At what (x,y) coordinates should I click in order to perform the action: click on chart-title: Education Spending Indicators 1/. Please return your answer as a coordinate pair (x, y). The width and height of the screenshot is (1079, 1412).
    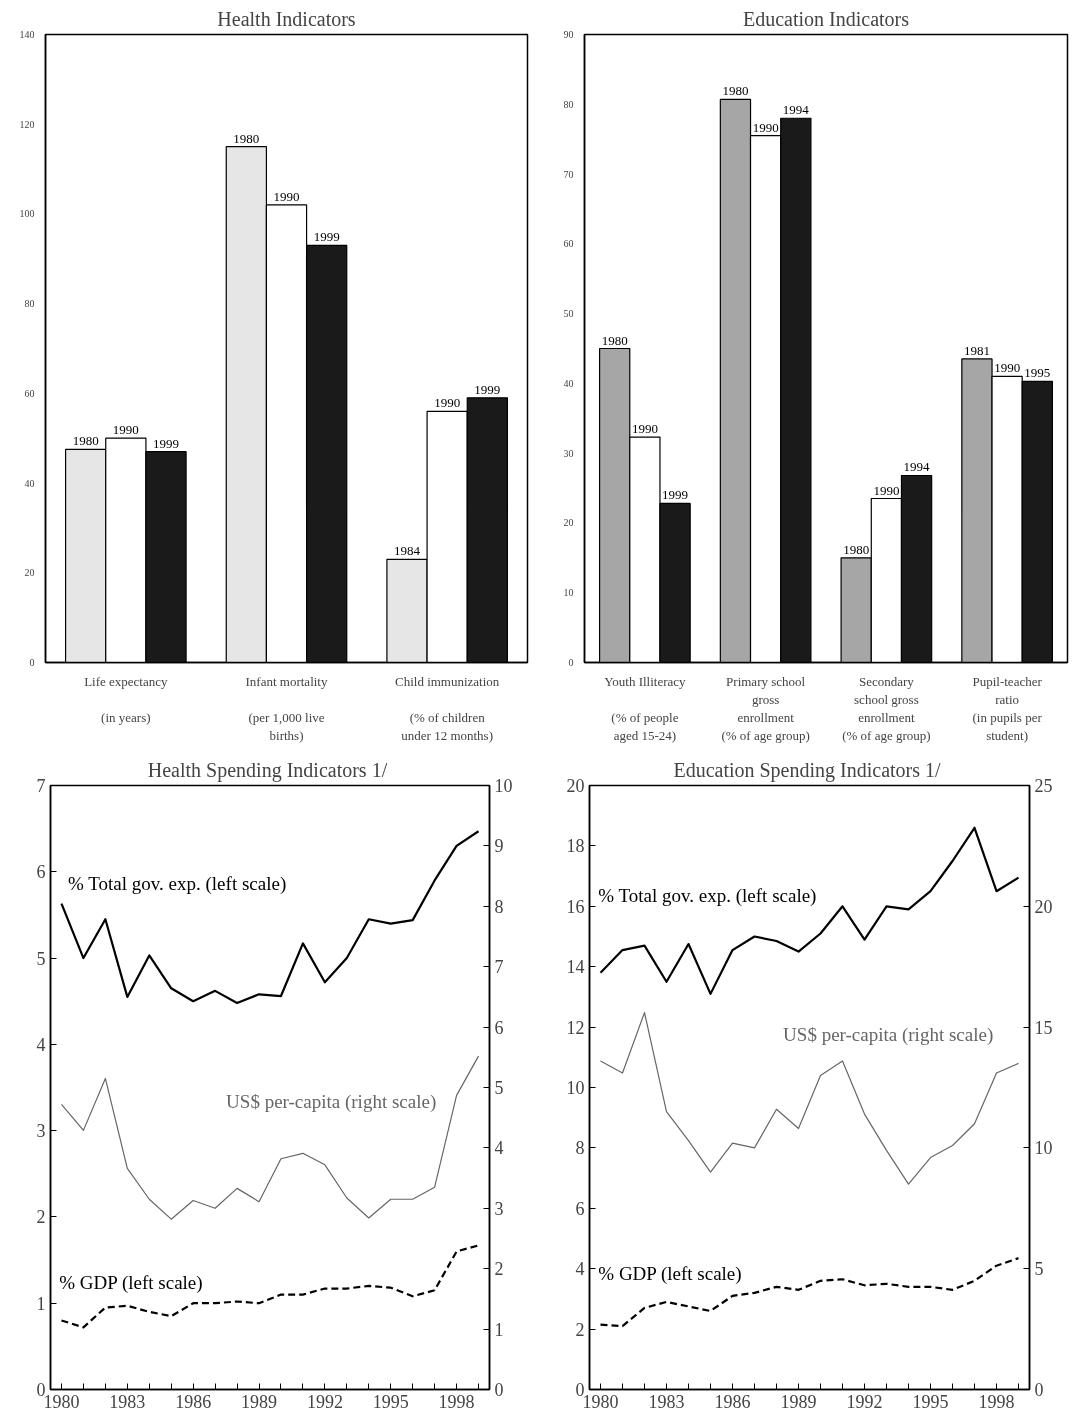
    Looking at the image, I should click on (807, 770).